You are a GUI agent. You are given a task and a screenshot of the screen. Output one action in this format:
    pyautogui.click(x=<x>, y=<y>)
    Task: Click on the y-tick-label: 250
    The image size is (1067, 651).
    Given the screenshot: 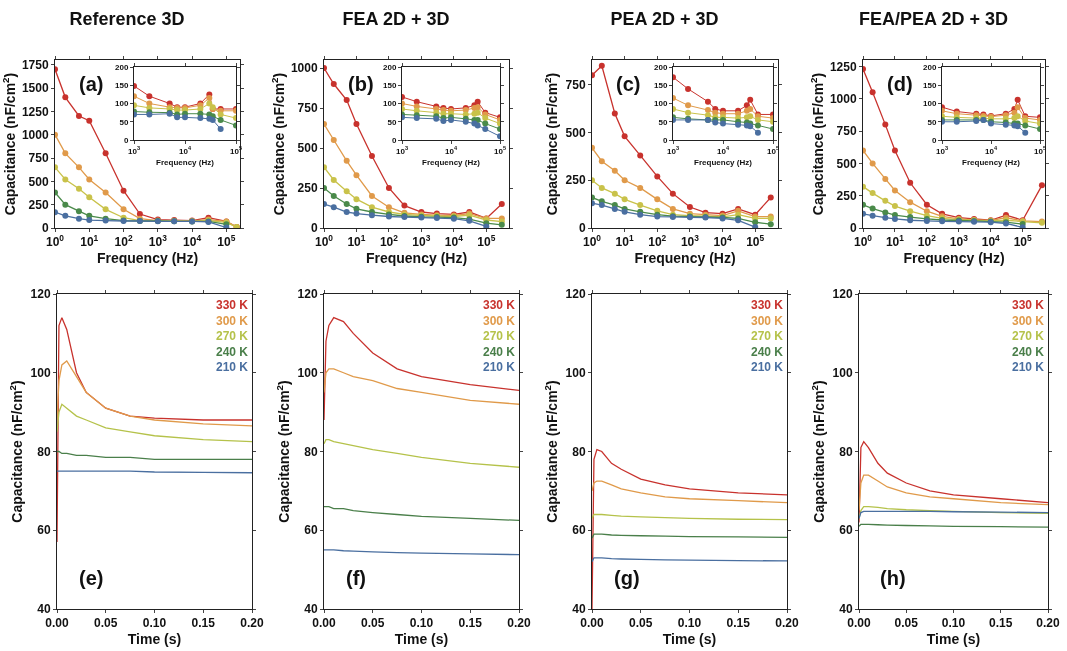 What is the action you would take?
    pyautogui.click(x=575, y=180)
    